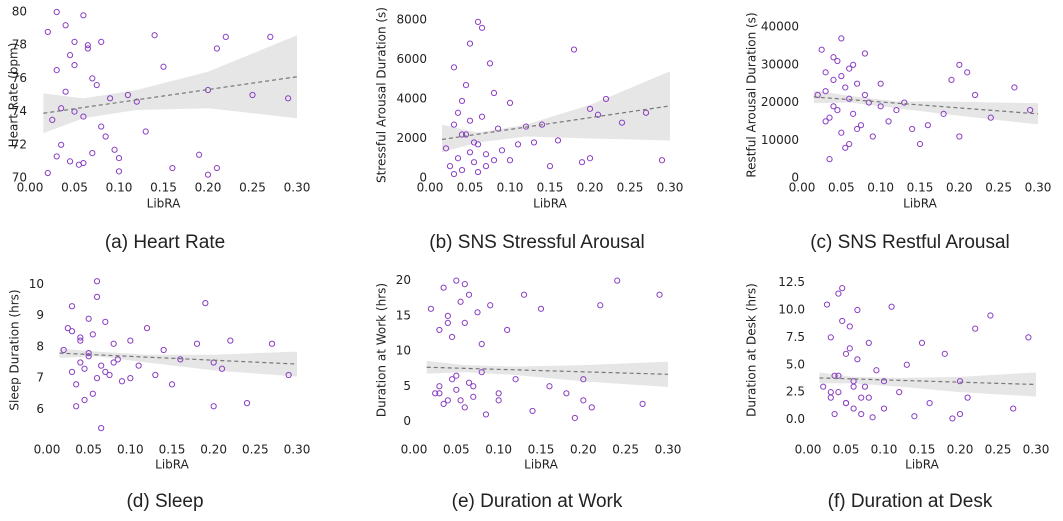 The image size is (1063, 521). Describe the element at coordinates (541, 450) in the screenshot. I see `x-tick-label: 0.15` at that location.